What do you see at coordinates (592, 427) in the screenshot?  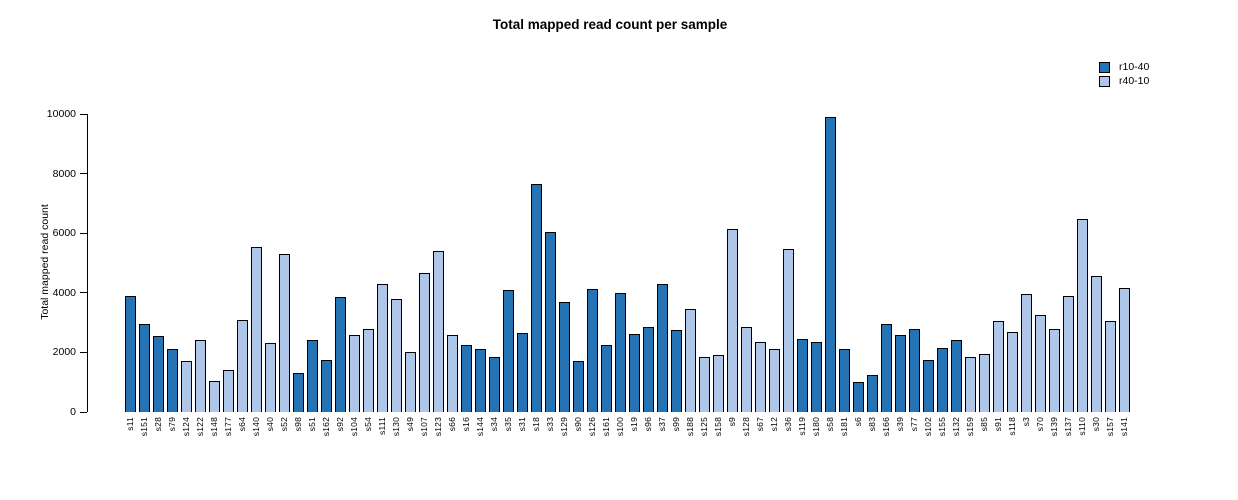 I see `x-axis-tick-label: s126` at bounding box center [592, 427].